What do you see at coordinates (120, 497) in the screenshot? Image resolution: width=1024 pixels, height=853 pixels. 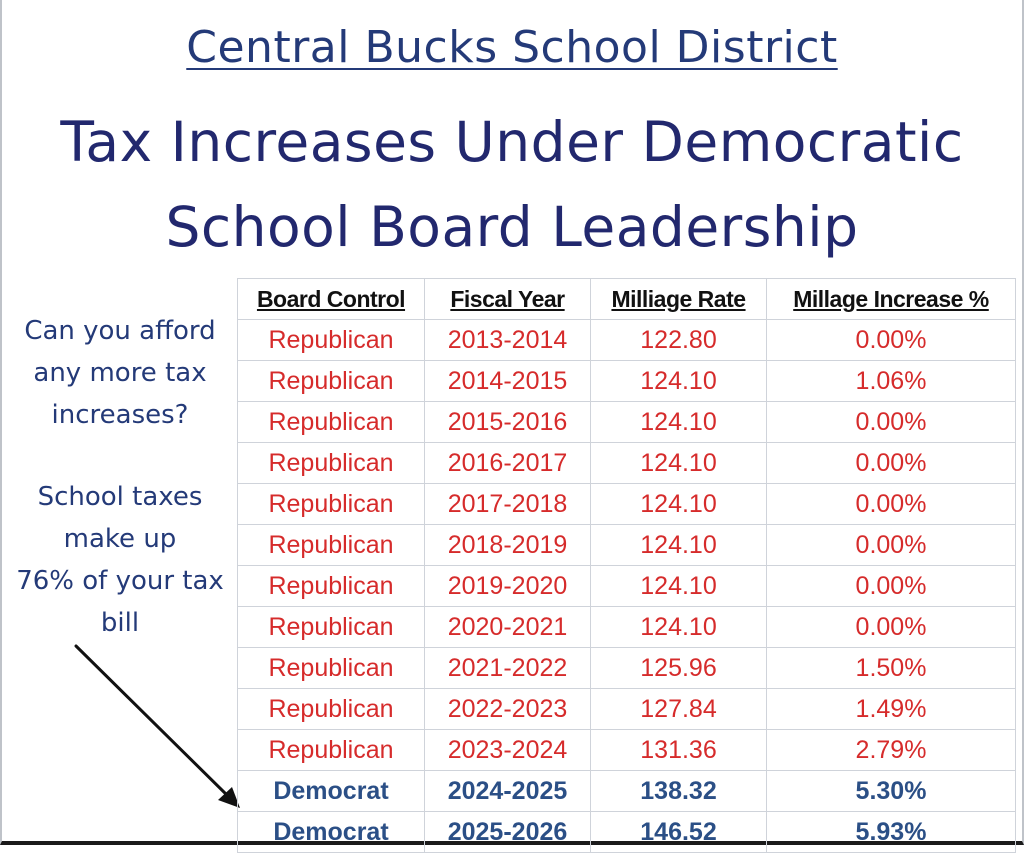 I see `fact-line: School taxes` at bounding box center [120, 497].